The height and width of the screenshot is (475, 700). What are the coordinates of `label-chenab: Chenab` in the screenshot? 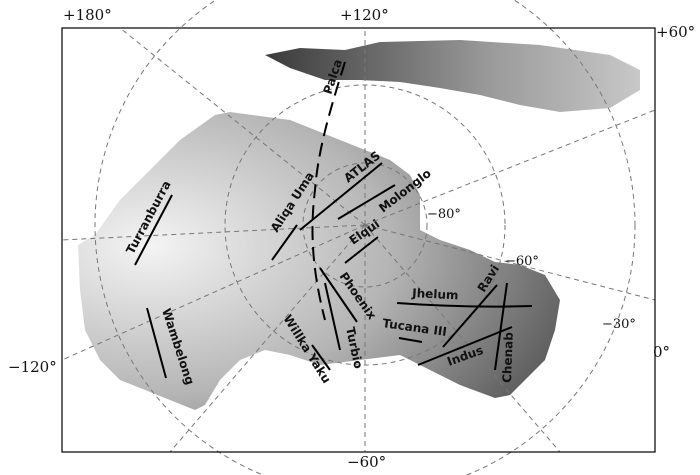 It's located at (508, 358).